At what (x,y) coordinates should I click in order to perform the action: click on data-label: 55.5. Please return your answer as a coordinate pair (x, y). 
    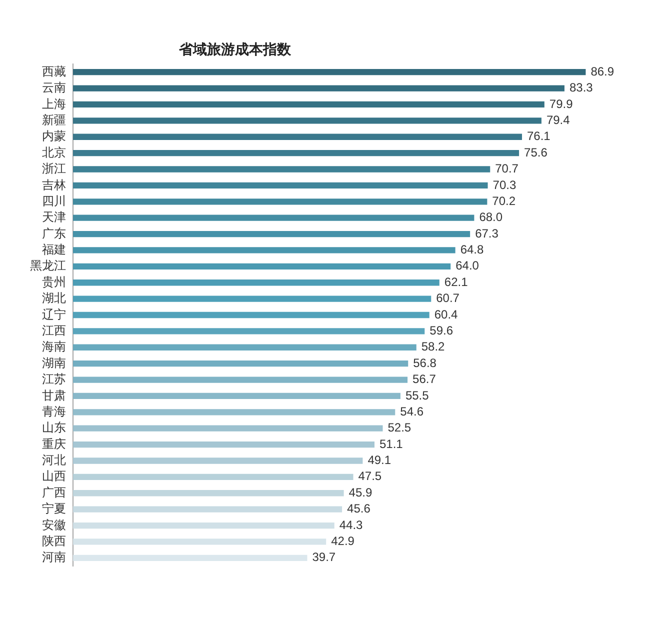
    Looking at the image, I should click on (417, 395).